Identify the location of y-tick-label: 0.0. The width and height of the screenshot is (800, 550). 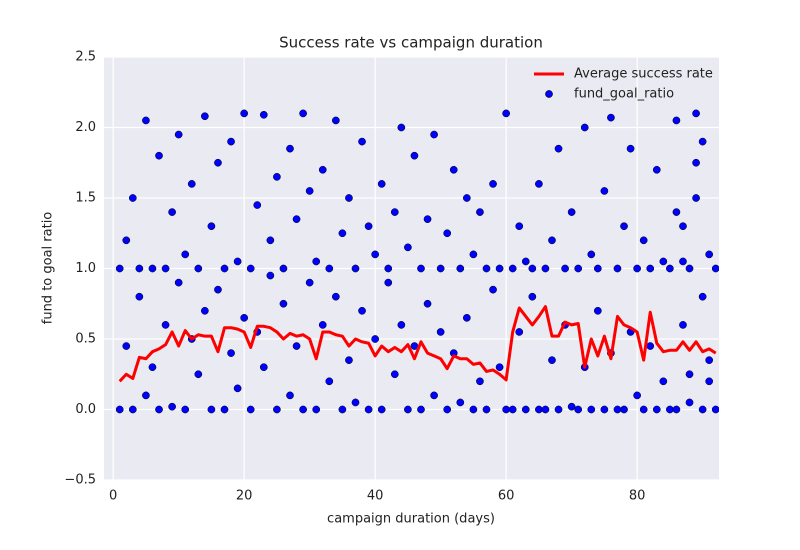
(85, 409).